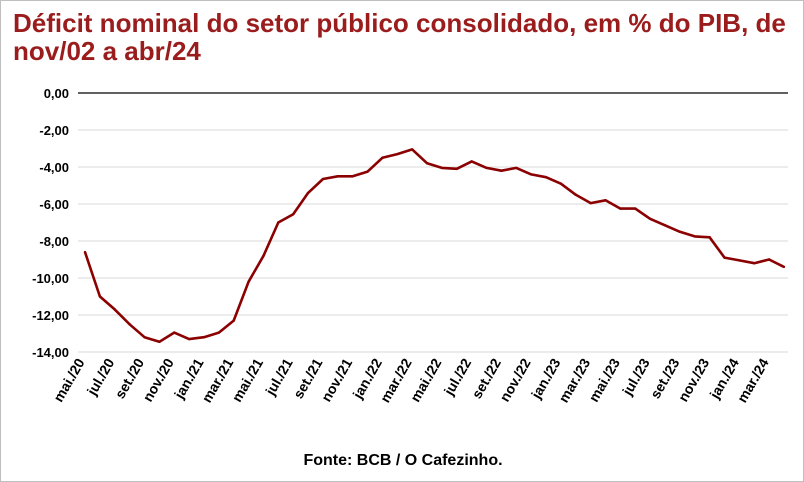 The width and height of the screenshot is (804, 482). I want to click on y-tick-label: -6,00, so click(54, 204).